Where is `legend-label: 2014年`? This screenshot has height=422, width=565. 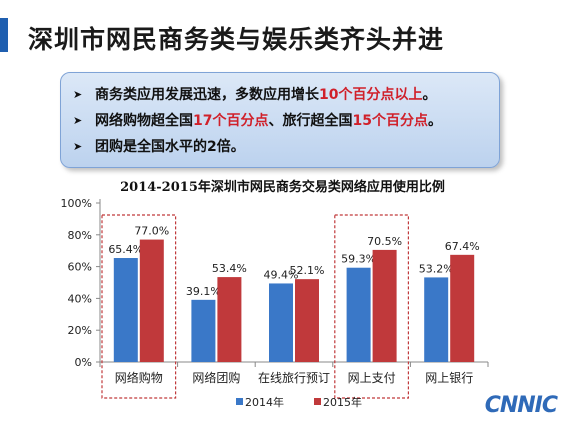
legend-label: 2014年 is located at coordinates (264, 402).